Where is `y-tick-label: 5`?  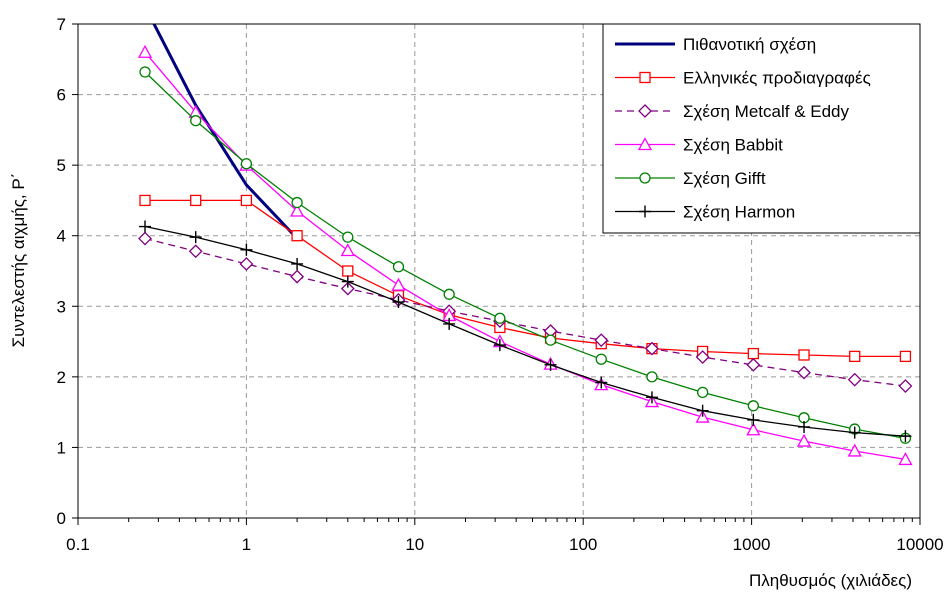 y-tick-label: 5 is located at coordinates (61, 165).